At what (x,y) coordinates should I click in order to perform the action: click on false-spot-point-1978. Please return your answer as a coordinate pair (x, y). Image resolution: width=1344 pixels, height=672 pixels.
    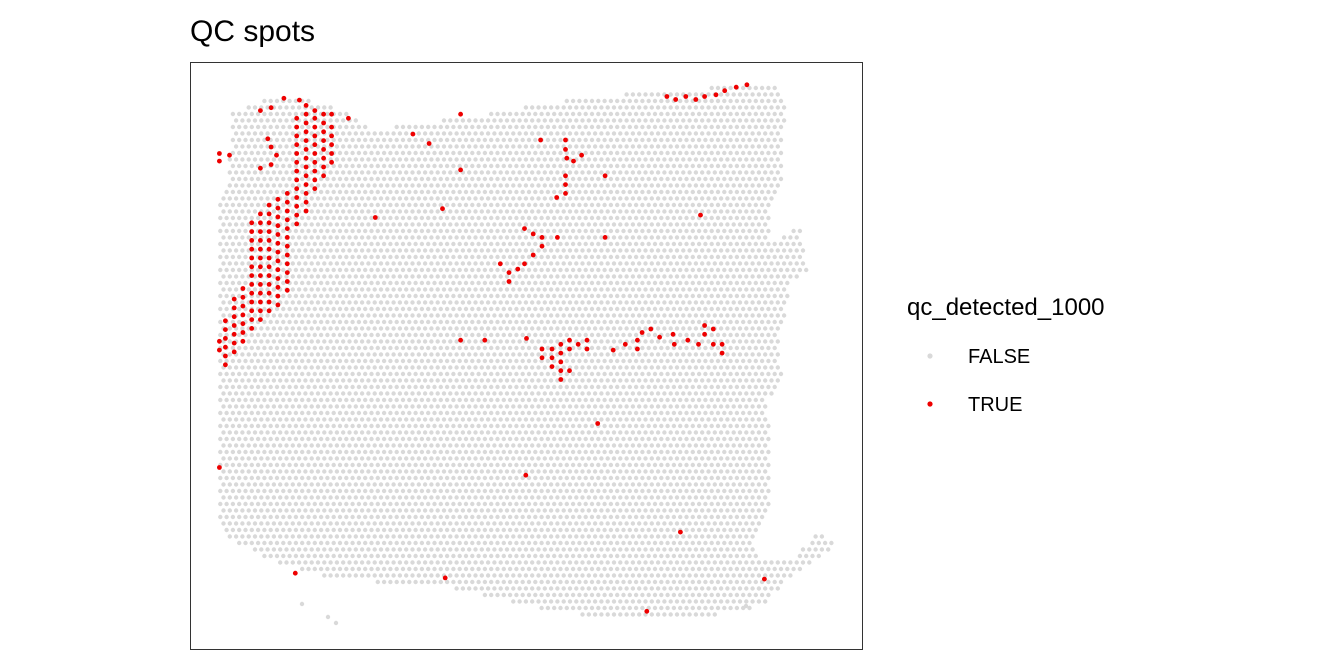
    Looking at the image, I should click on (406, 250).